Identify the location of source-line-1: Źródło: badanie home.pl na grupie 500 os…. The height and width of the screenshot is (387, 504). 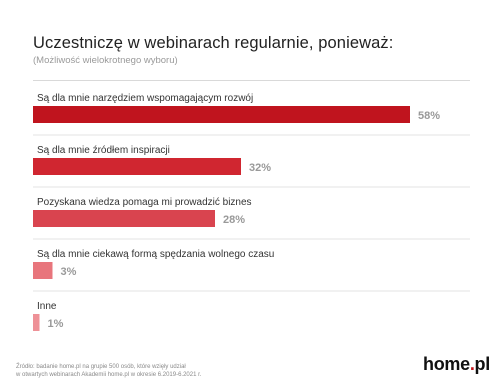
(101, 367).